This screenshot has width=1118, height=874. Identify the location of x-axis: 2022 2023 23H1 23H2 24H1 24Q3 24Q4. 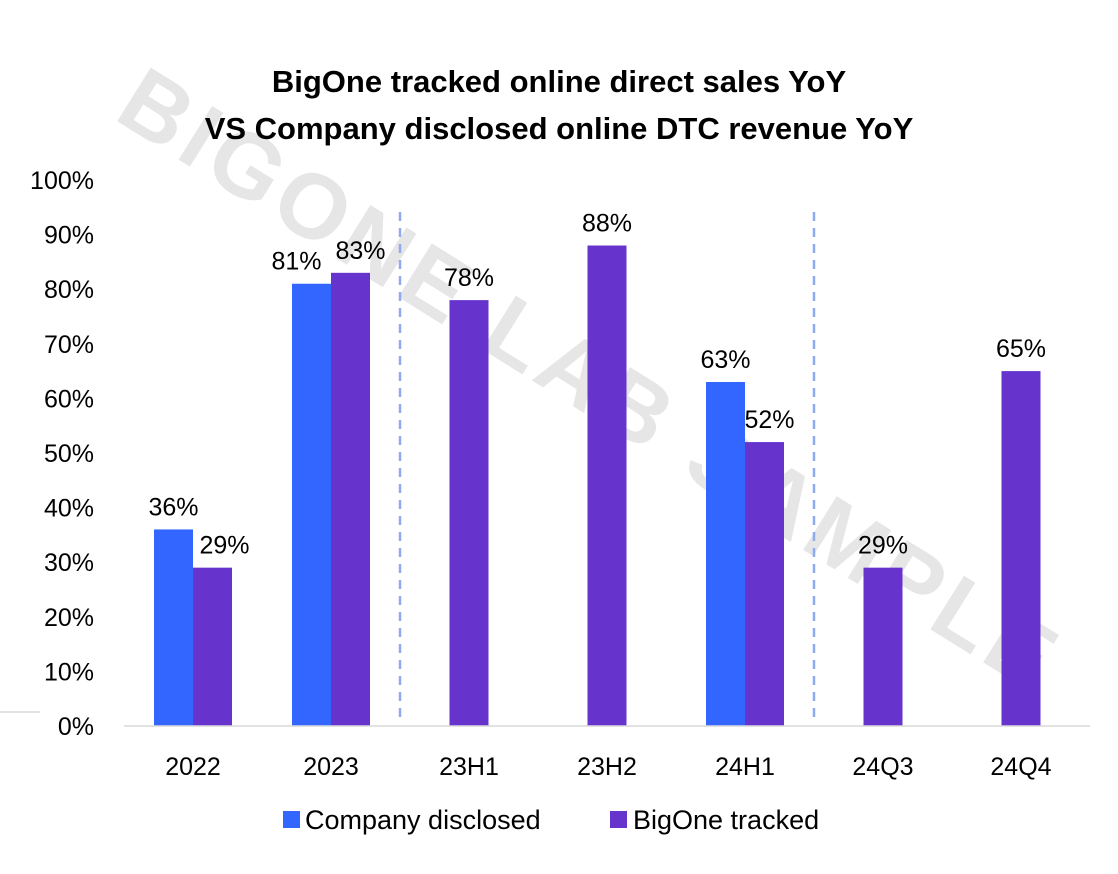
(608, 767).